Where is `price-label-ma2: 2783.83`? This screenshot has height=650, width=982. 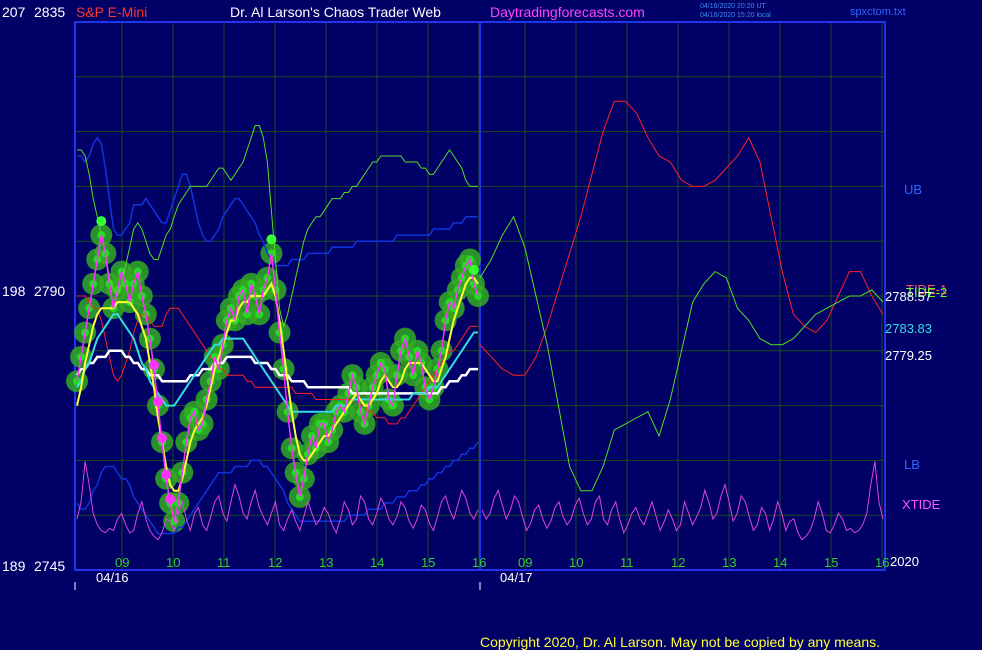 price-label-ma2: 2783.83 is located at coordinates (908, 328).